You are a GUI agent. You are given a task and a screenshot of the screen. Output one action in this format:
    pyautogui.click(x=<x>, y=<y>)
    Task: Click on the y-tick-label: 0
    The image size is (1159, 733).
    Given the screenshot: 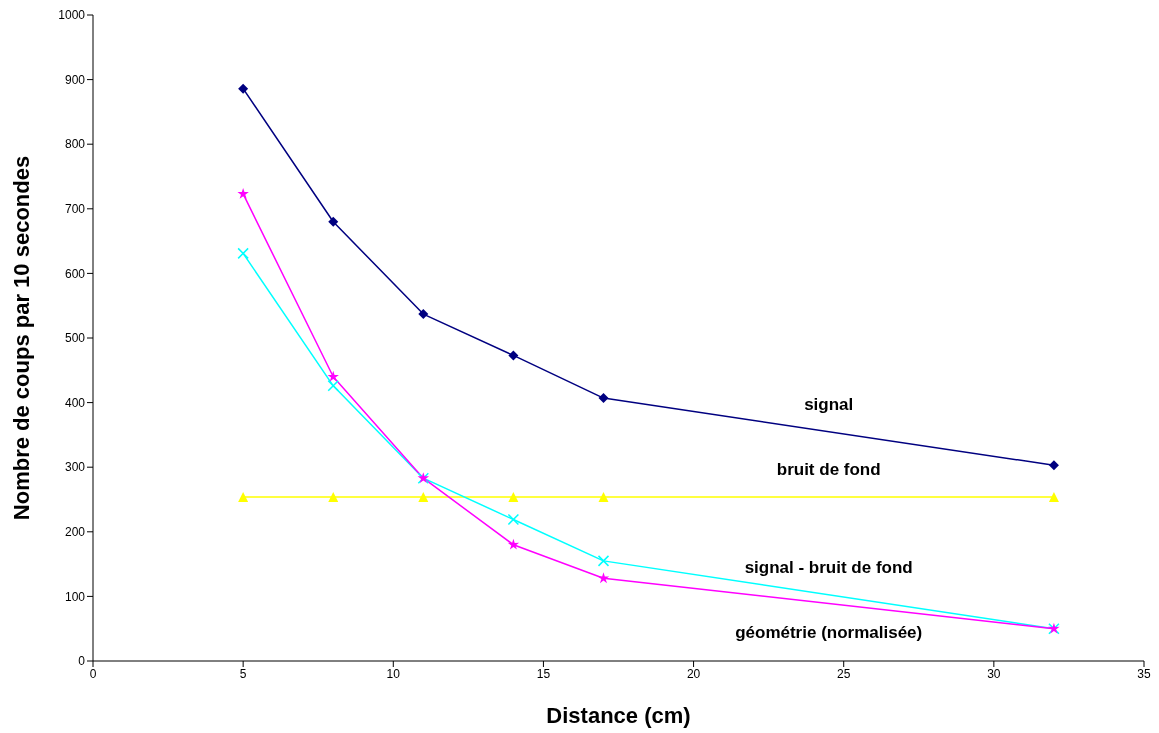 What is the action you would take?
    pyautogui.click(x=82, y=661)
    